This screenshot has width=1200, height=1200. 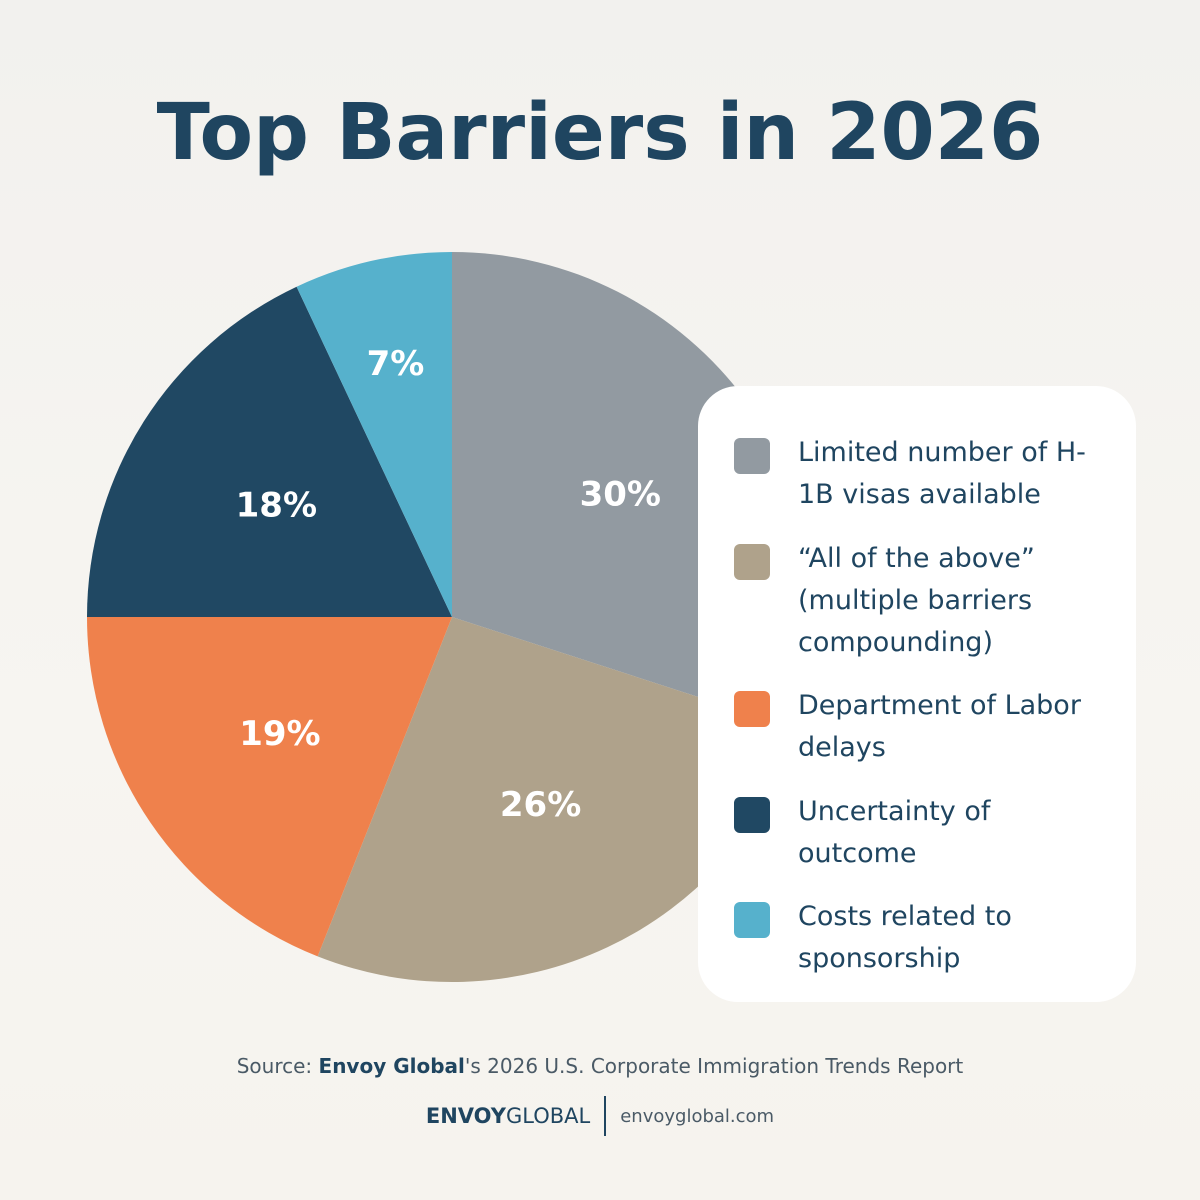 What do you see at coordinates (277, 1066) in the screenshot?
I see `source-prefix: Source:` at bounding box center [277, 1066].